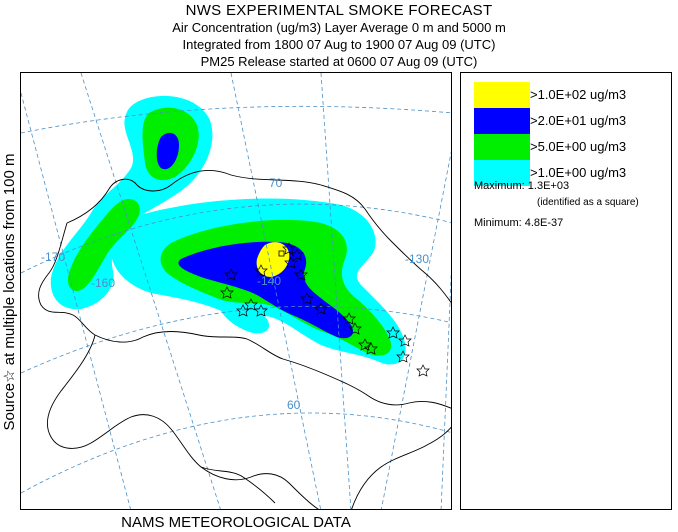 This screenshot has width=678, height=532. I want to click on source-markers, so click(325, 309).